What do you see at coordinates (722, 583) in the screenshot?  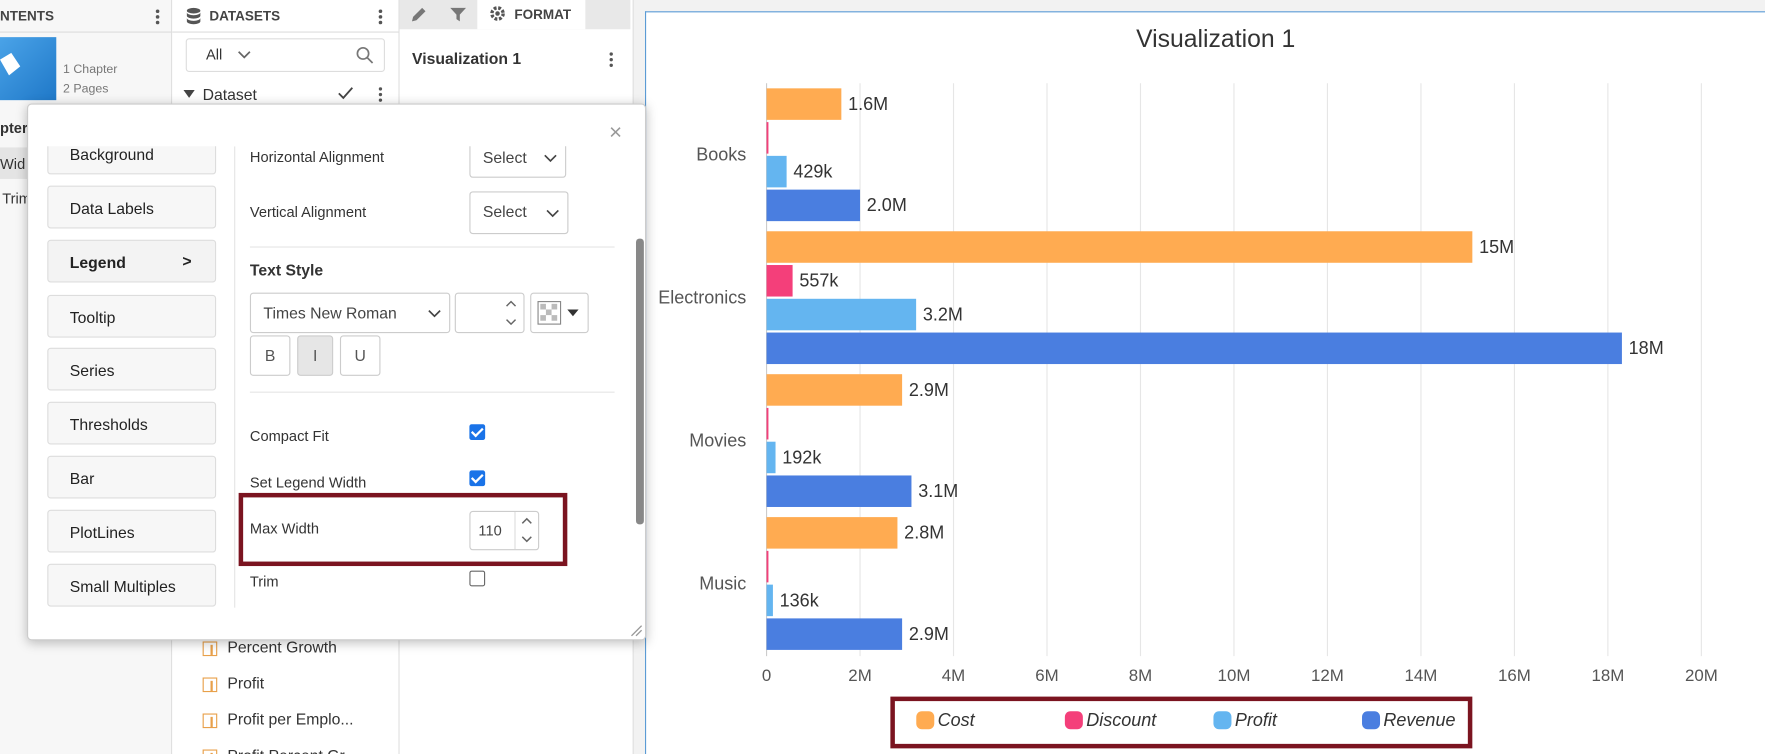 I see `y-tick-label: Music` at bounding box center [722, 583].